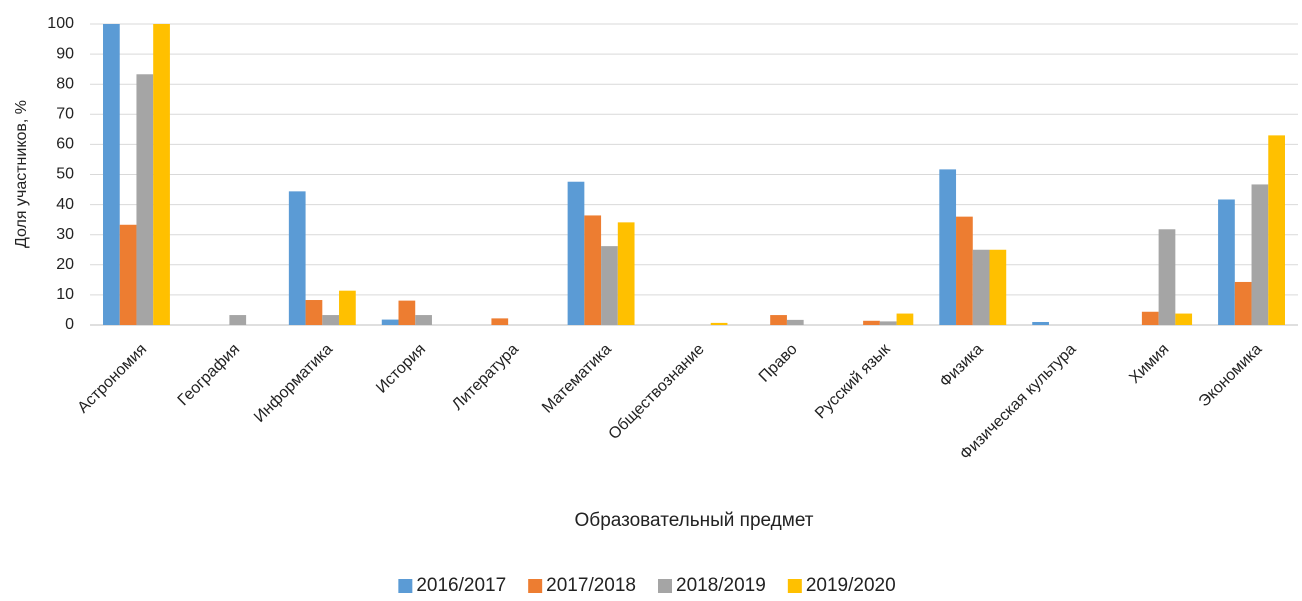  I want to click on y-tick-label: 10, so click(65, 294).